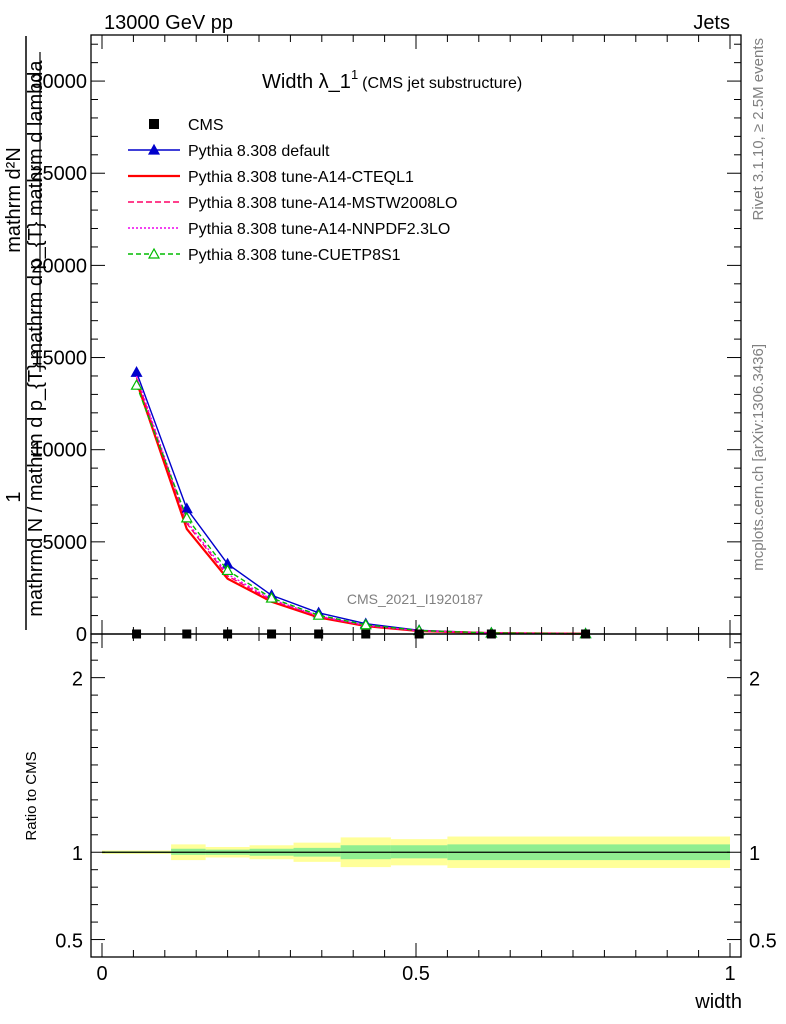 This screenshot has width=786, height=1024. Describe the element at coordinates (36, 490) in the screenshot. I see `ylabel-denominator: mathrmd N / mathrm d p_{T}` at that location.